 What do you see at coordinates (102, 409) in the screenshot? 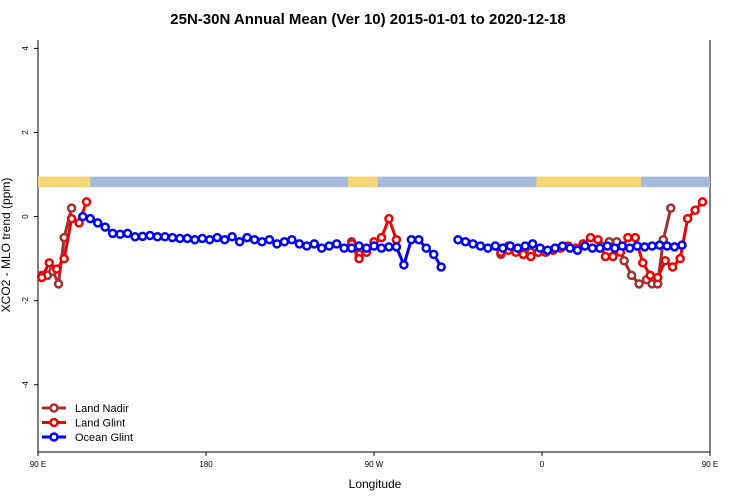
I see `legend-label: Land Nadir` at bounding box center [102, 409].